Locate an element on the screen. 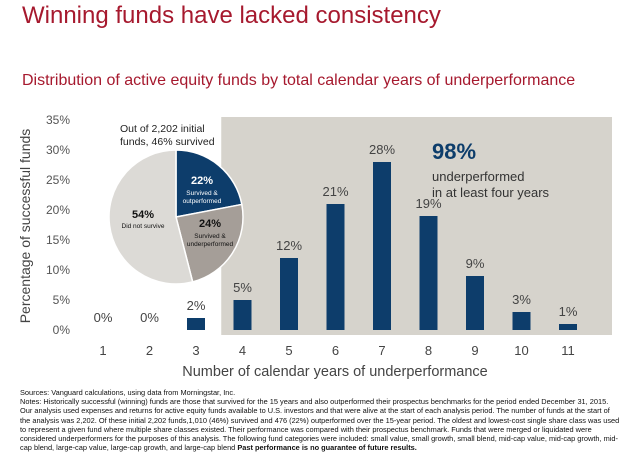 This screenshot has width=627, height=465. annotation-big: 98% is located at coordinates (454, 151).